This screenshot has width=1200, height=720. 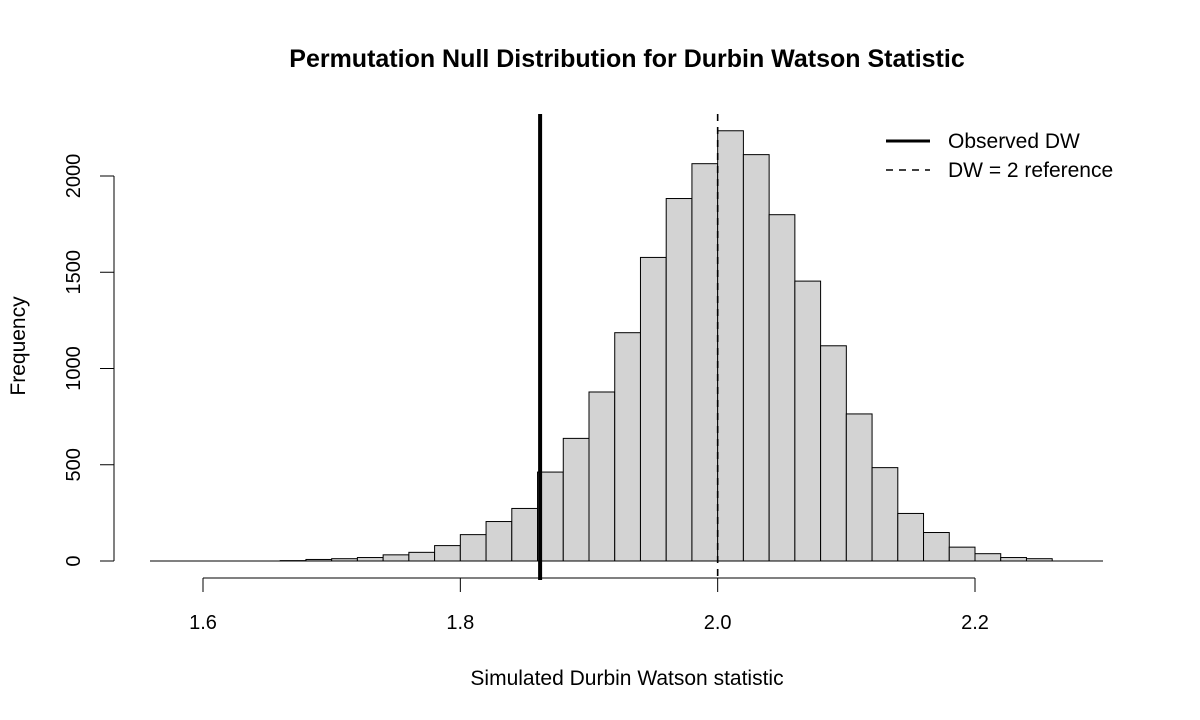 I want to click on reference-lines, so click(x=628, y=347).